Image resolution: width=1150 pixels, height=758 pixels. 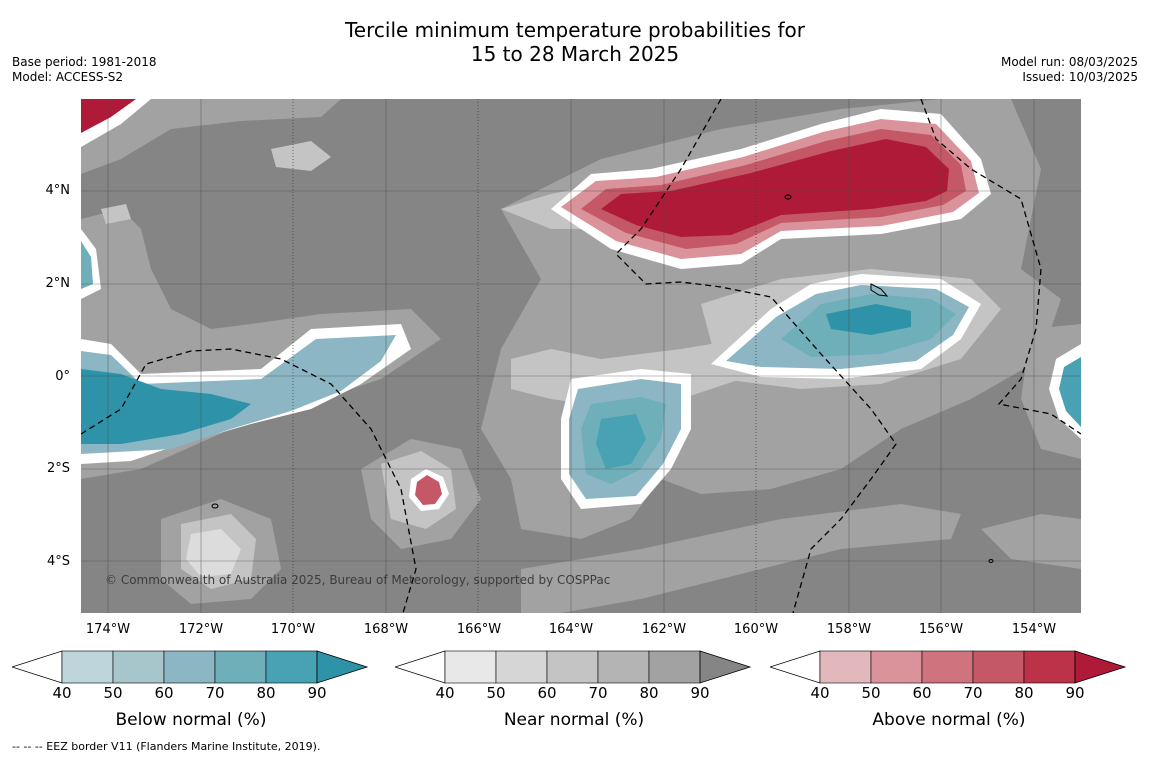 What do you see at coordinates (68, 77) in the screenshot?
I see `model-name: Model: ACCESS-S2` at bounding box center [68, 77].